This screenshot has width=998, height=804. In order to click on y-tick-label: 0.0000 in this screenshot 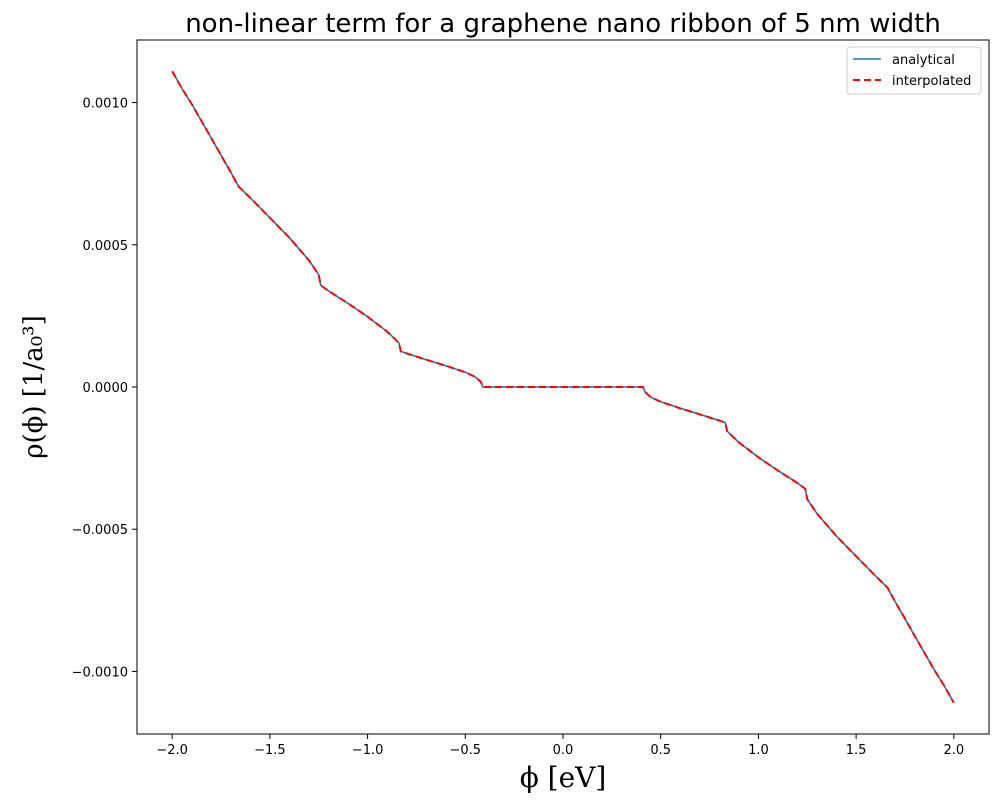, I will do `click(106, 388)`.